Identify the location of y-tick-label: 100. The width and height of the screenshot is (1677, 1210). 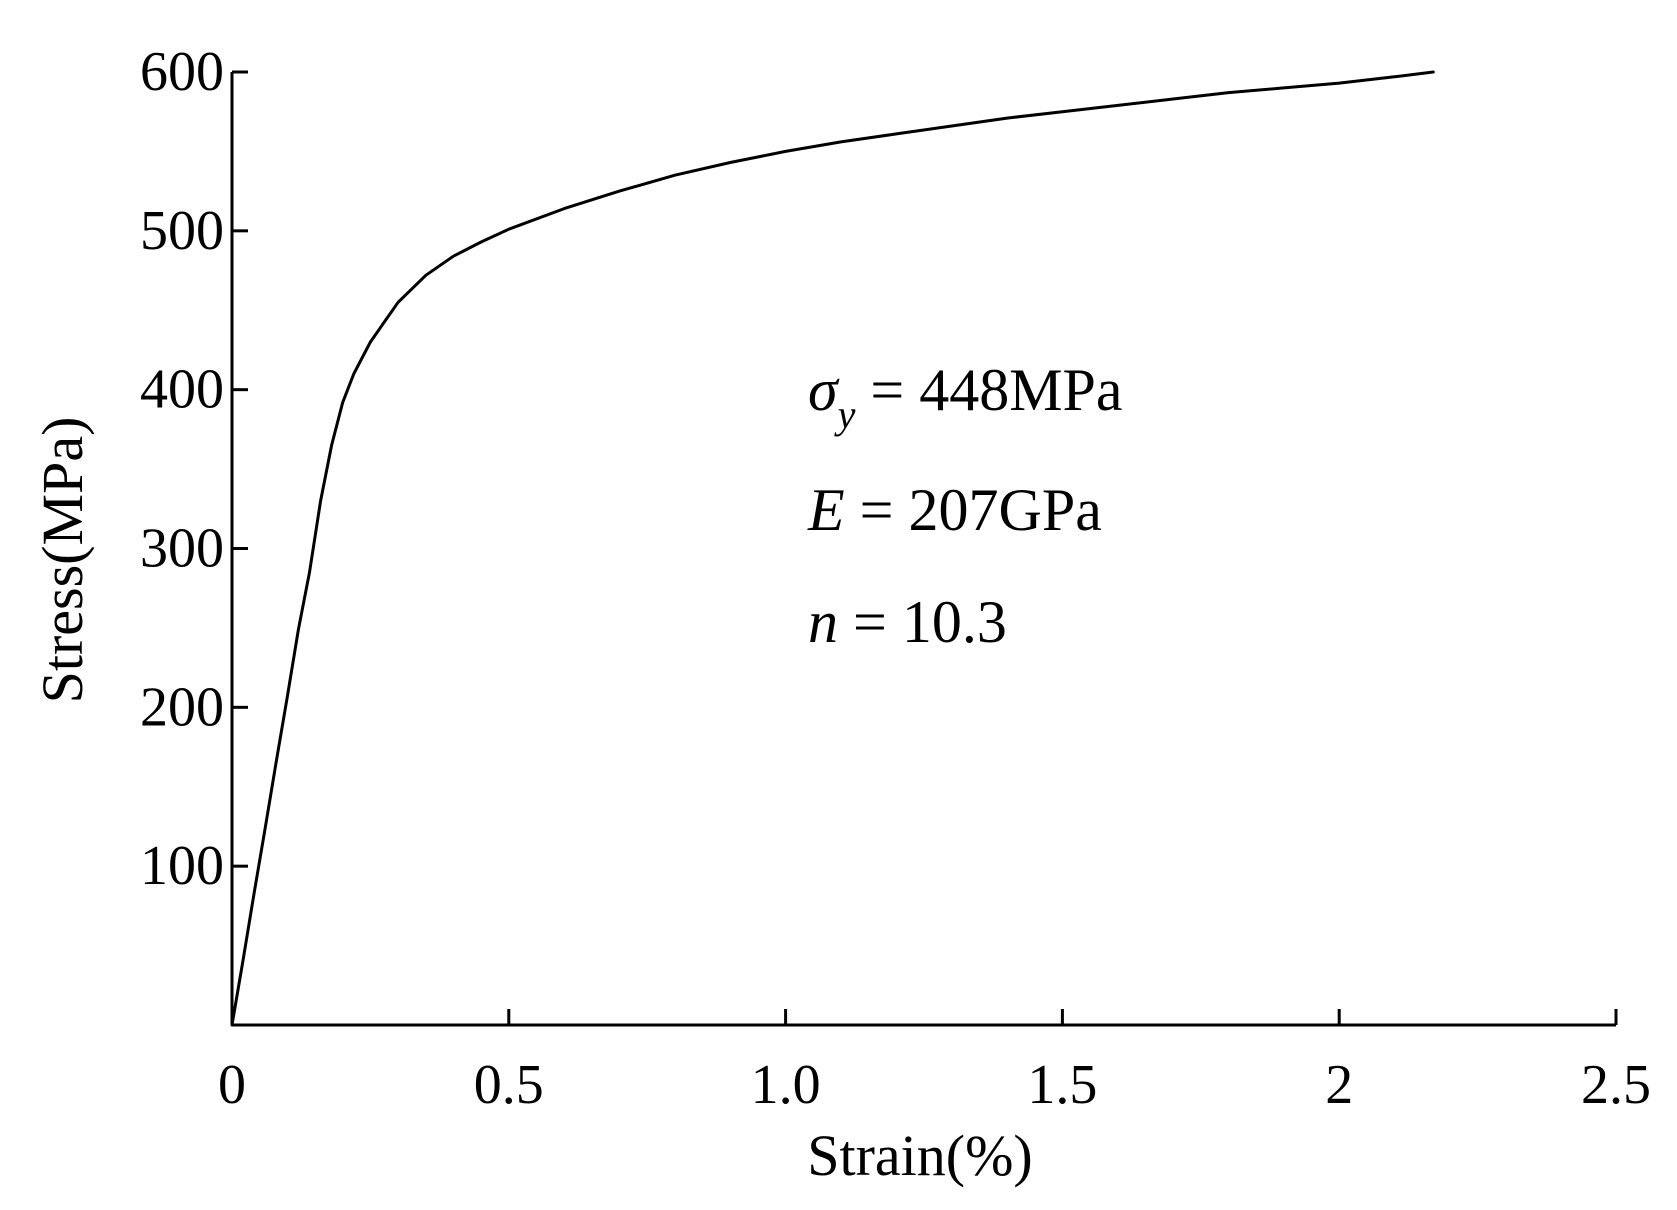
(182, 866).